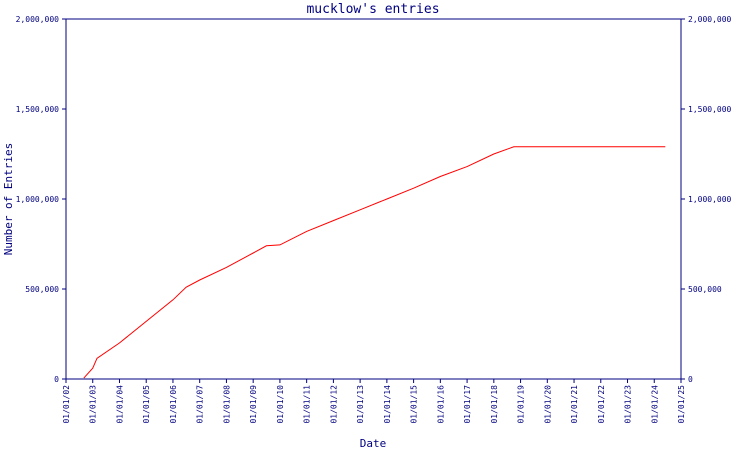 The image size is (750, 450). Describe the element at coordinates (440, 404) in the screenshot. I see `x-tick-label: 01/01/16` at that location.